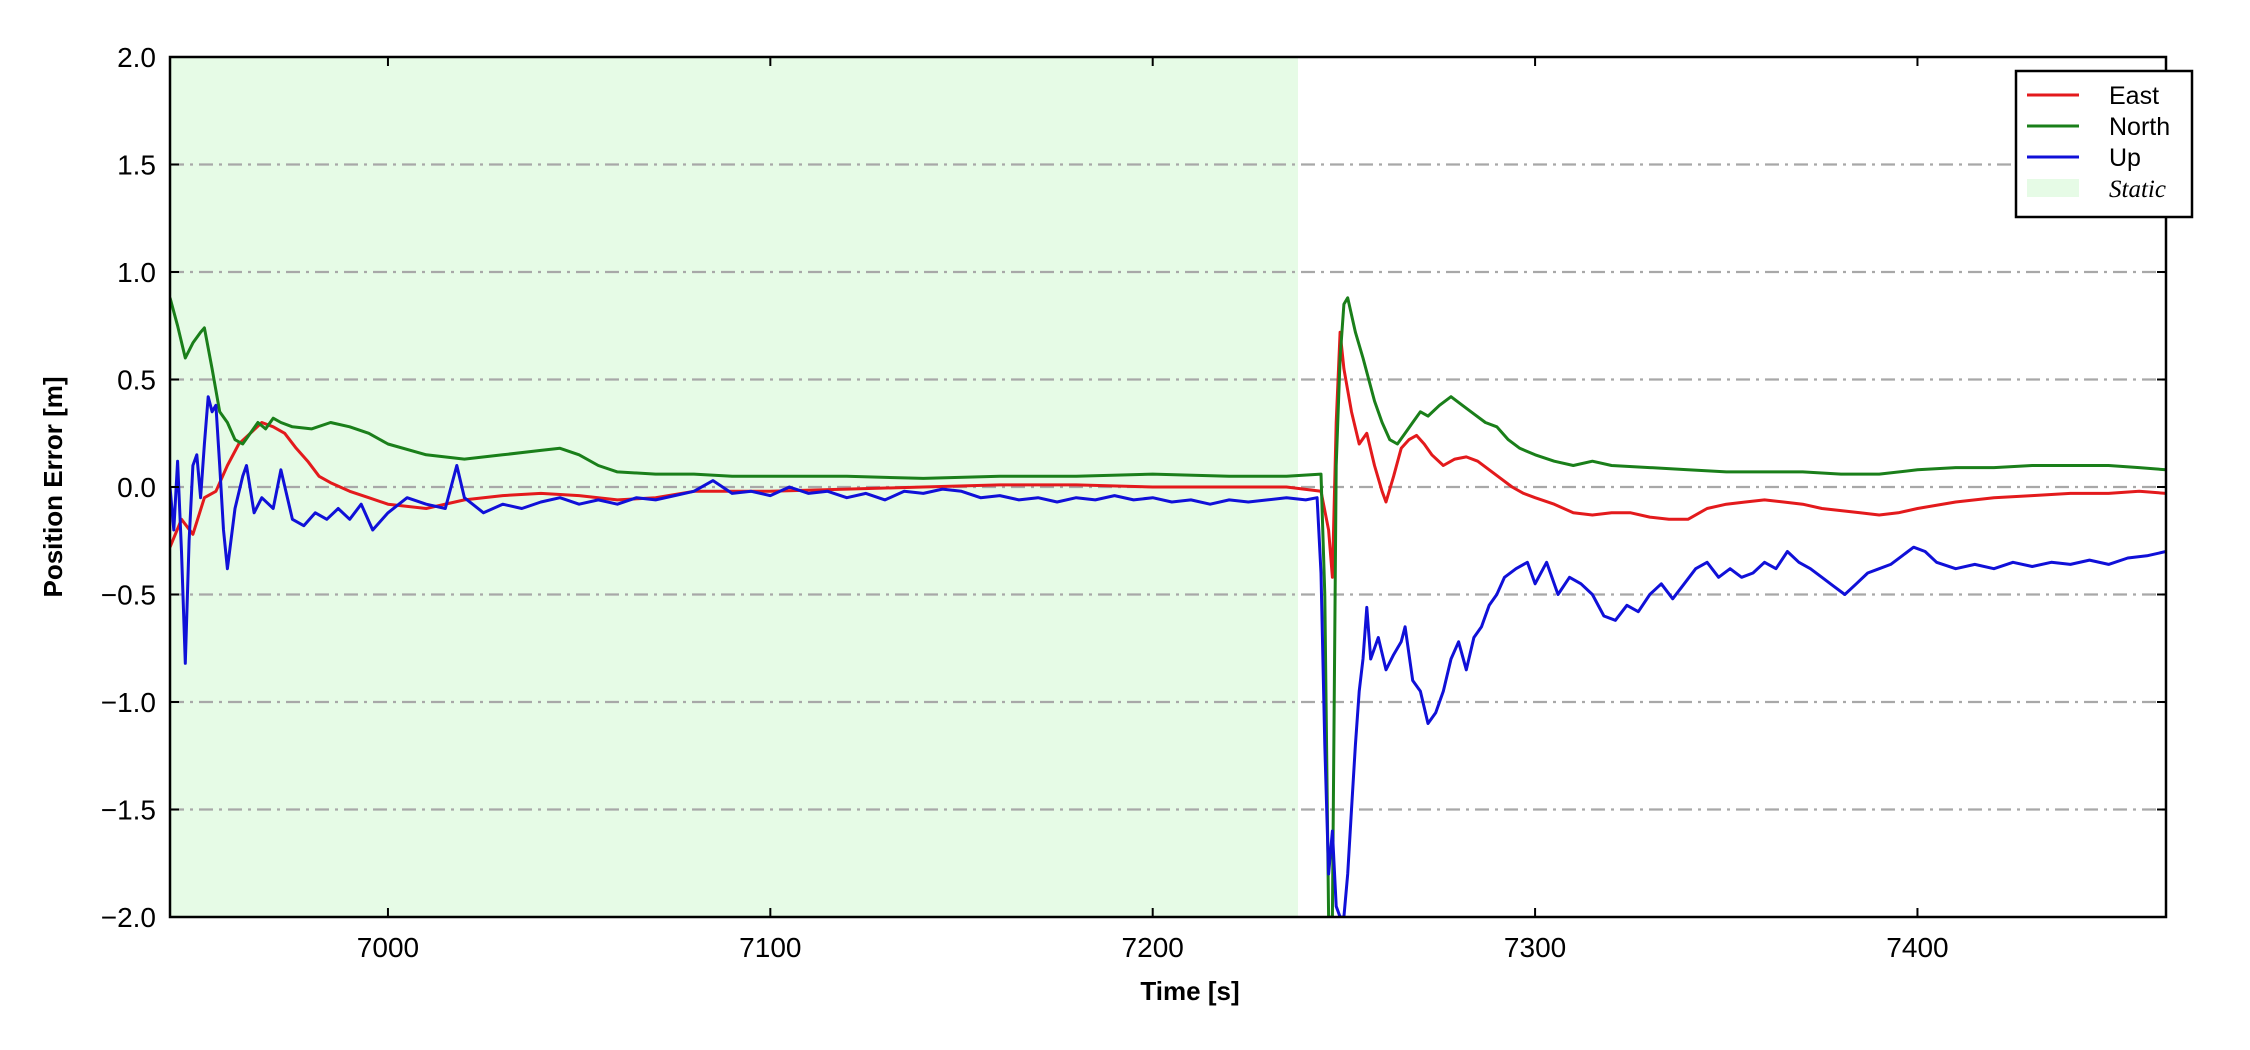 The height and width of the screenshot is (1050, 2250). Describe the element at coordinates (2134, 96) in the screenshot. I see `legend-label-east: East` at that location.